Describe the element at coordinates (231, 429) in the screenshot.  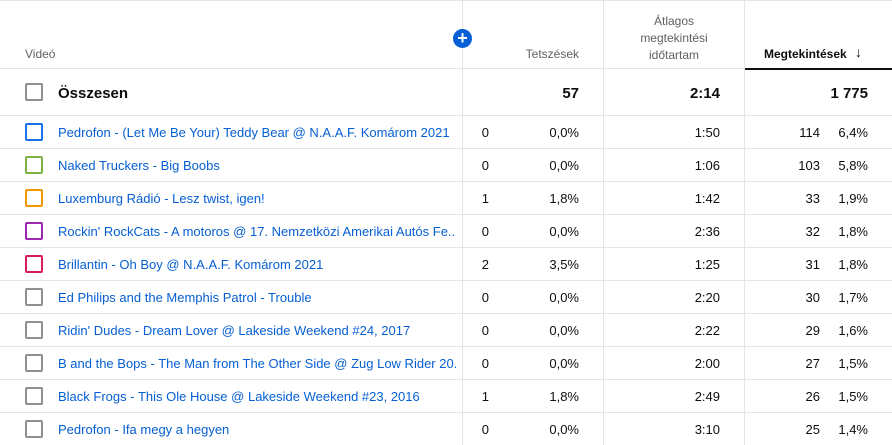
I see `video-cell: Pedrofon - Ifa megy a hegyen` at that location.